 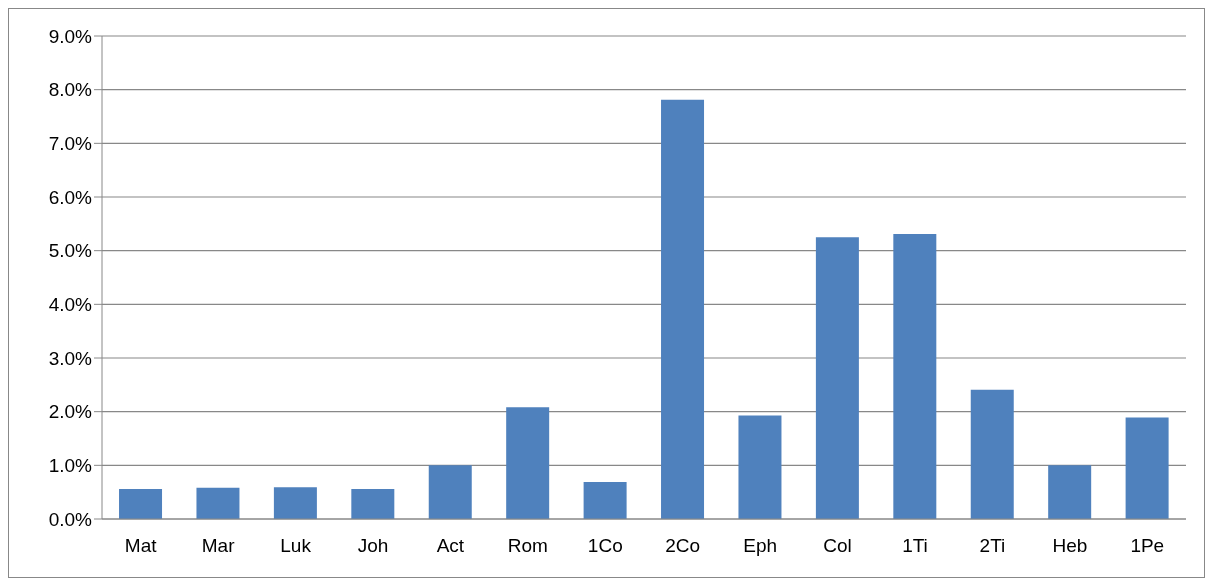 What do you see at coordinates (837, 546) in the screenshot?
I see `x-tick-label: Col` at bounding box center [837, 546].